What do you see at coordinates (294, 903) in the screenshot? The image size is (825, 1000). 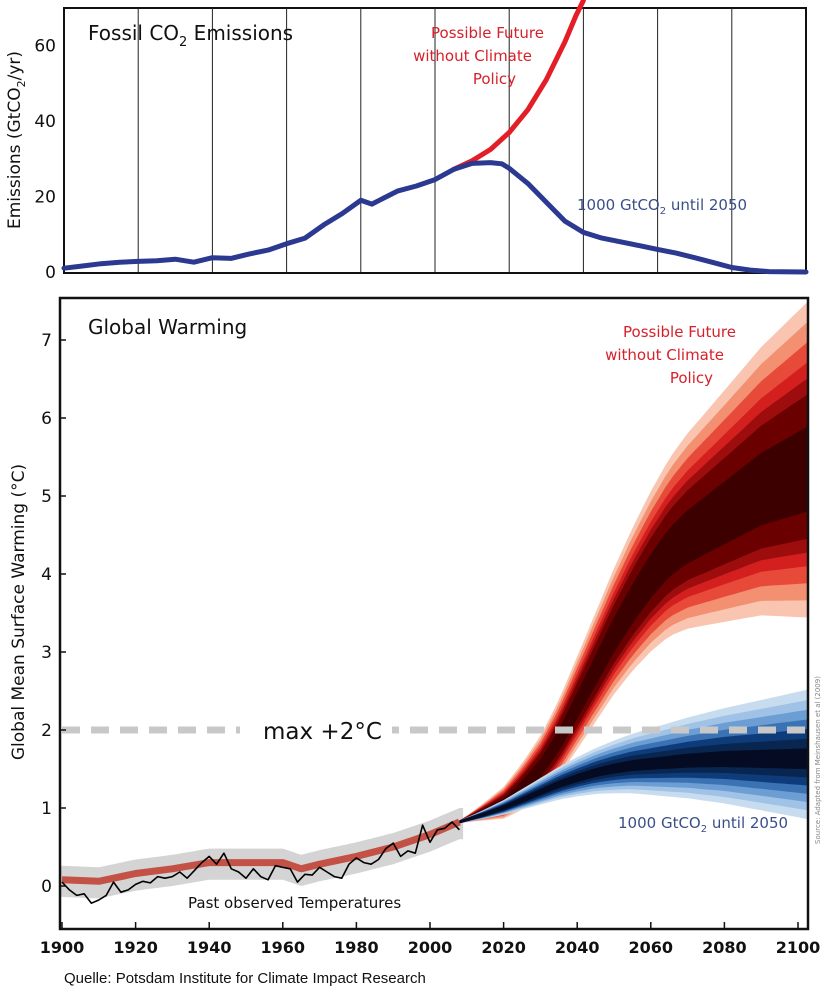 I see `past-temperatures-label: Past observed Temperatures` at bounding box center [294, 903].